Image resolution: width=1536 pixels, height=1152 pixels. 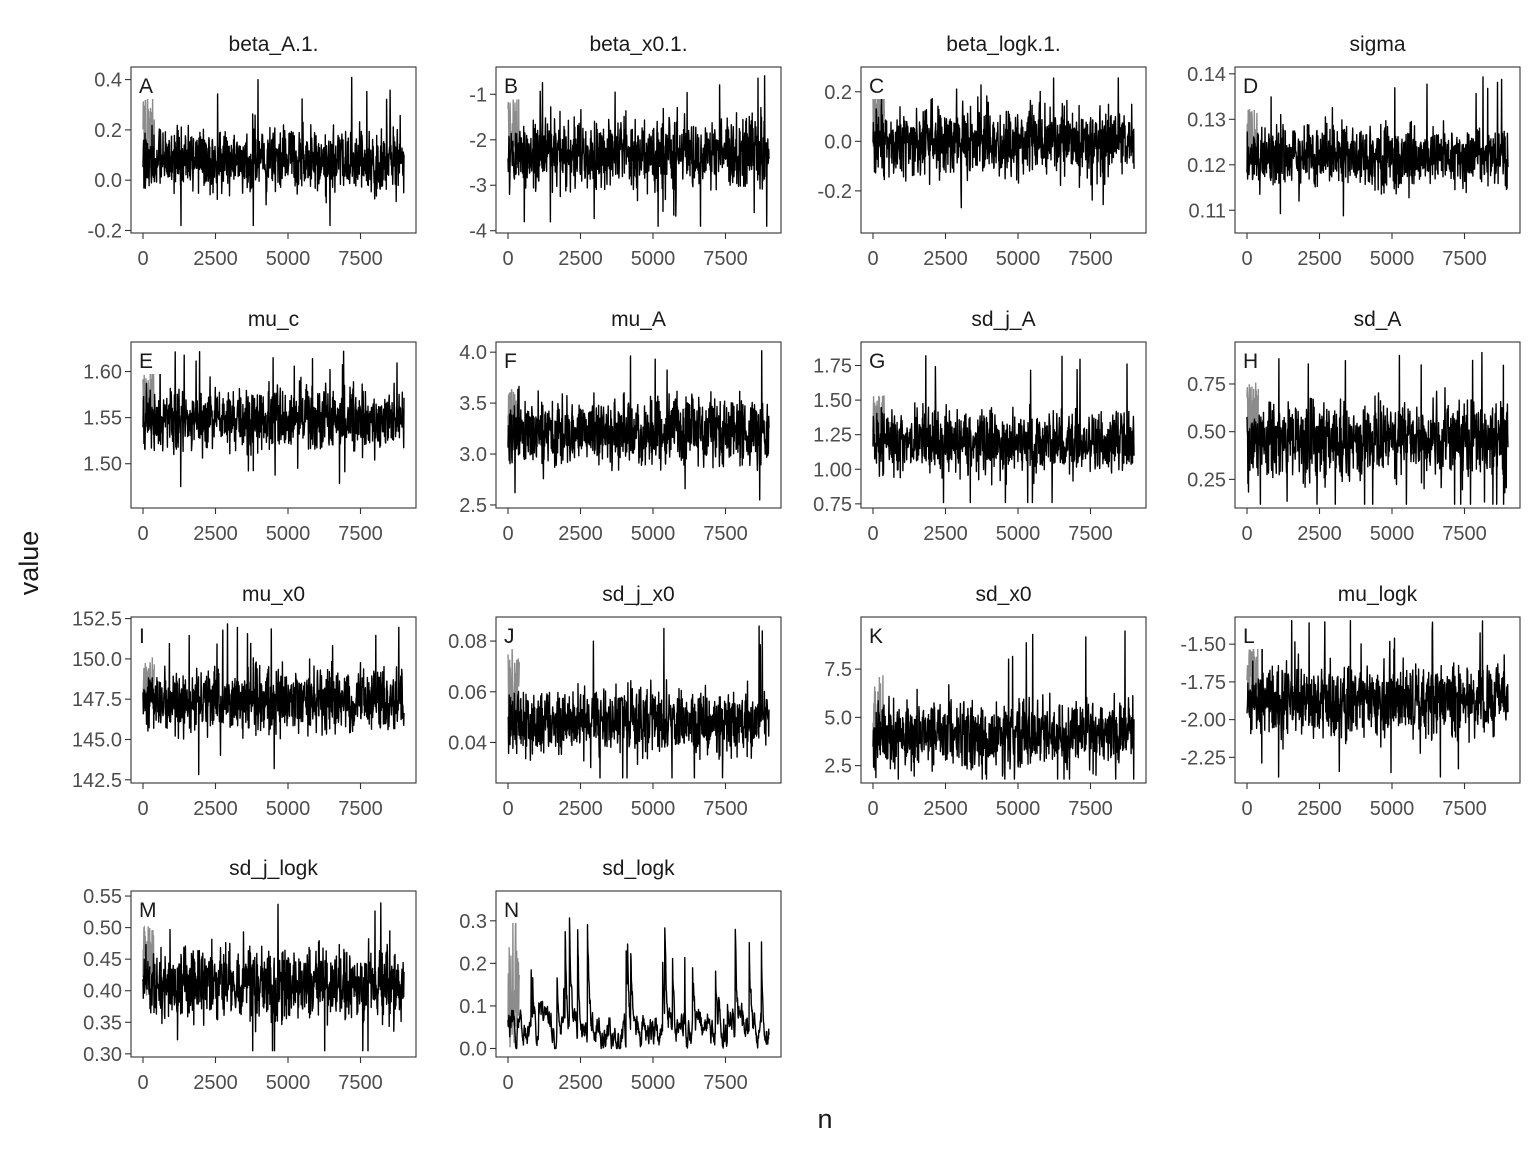 I want to click on y-tick-label: -1.50, so click(x=1203, y=645).